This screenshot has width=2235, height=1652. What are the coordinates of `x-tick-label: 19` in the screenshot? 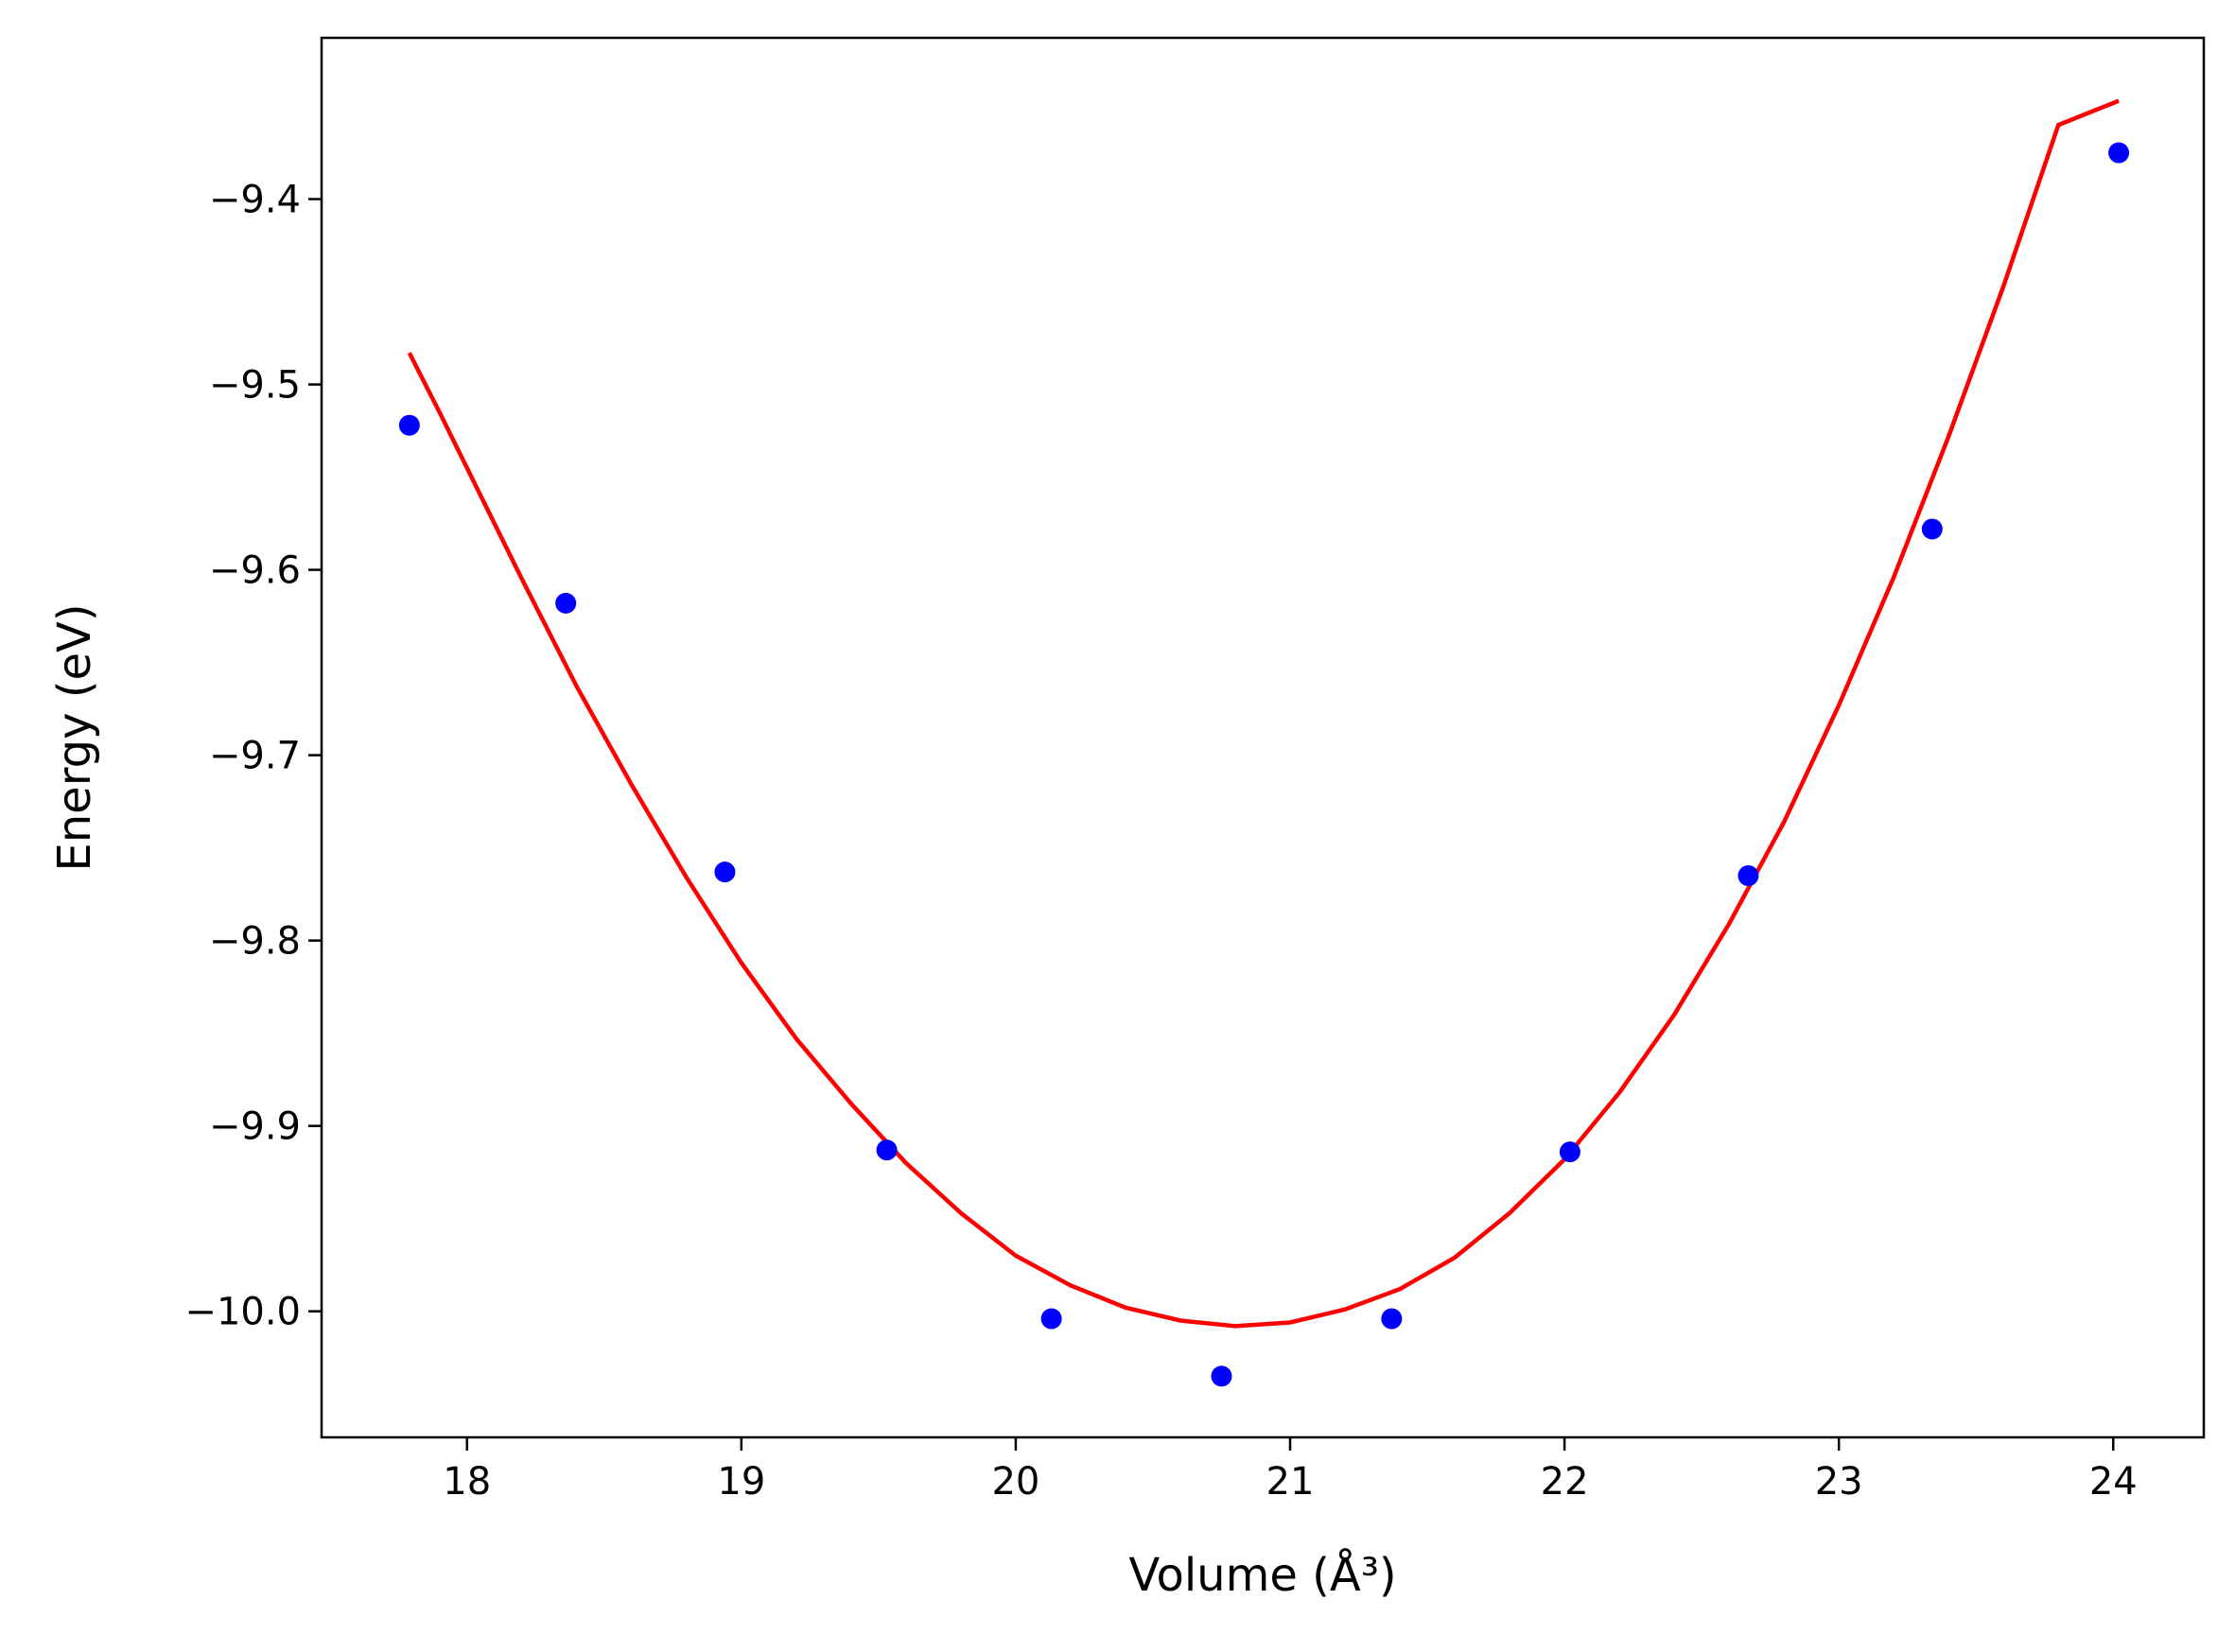 It's located at (741, 1482).